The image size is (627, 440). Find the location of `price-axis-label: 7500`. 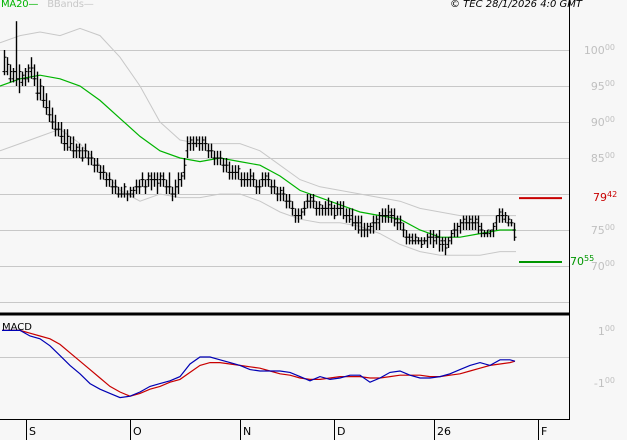

price-axis-label: 7500 is located at coordinates (602, 230).